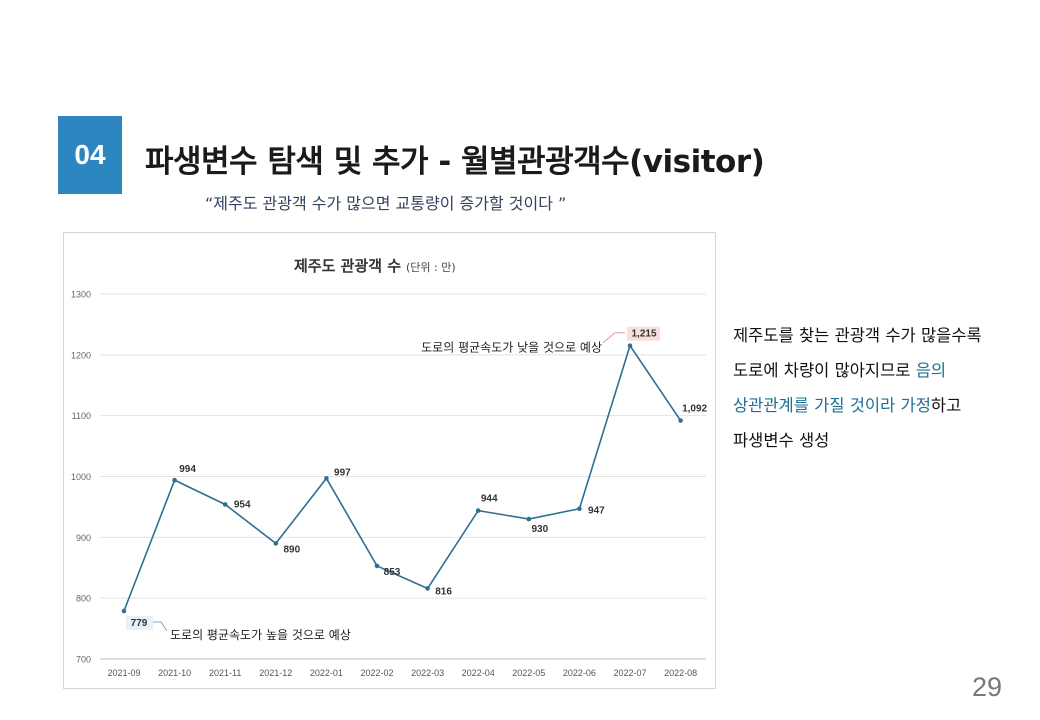 This screenshot has width=1040, height=720. Describe the element at coordinates (275, 673) in the screenshot. I see `x-tick-label: 2021-12` at that location.